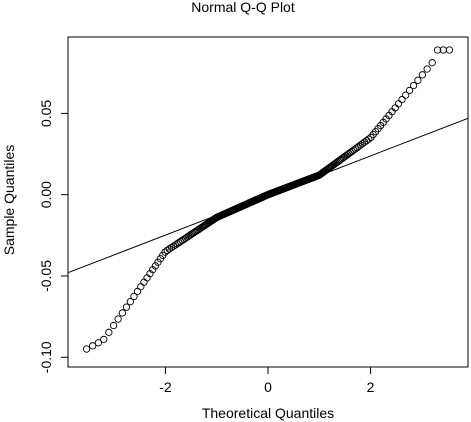 The height and width of the screenshot is (422, 471). Describe the element at coordinates (165, 387) in the screenshot. I see `x-tick-label: -2` at that location.